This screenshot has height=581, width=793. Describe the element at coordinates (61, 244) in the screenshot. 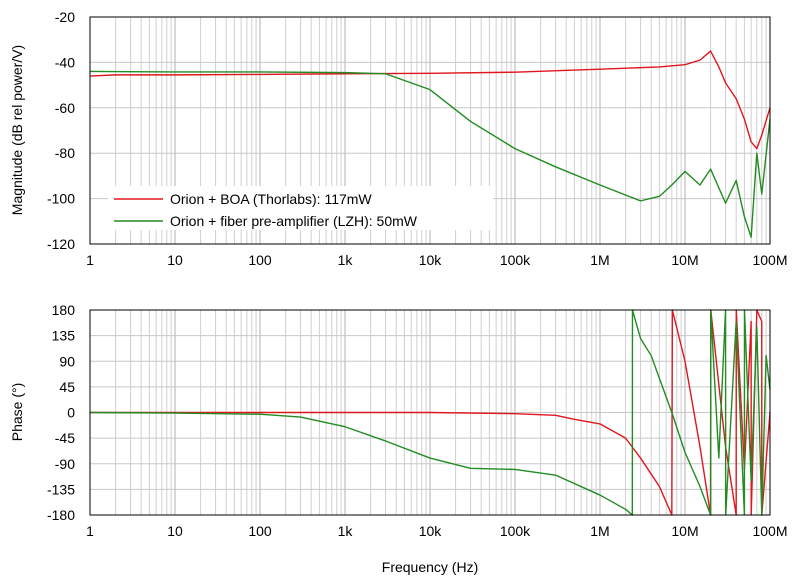

I see `y-tick-label: -120` at that location.